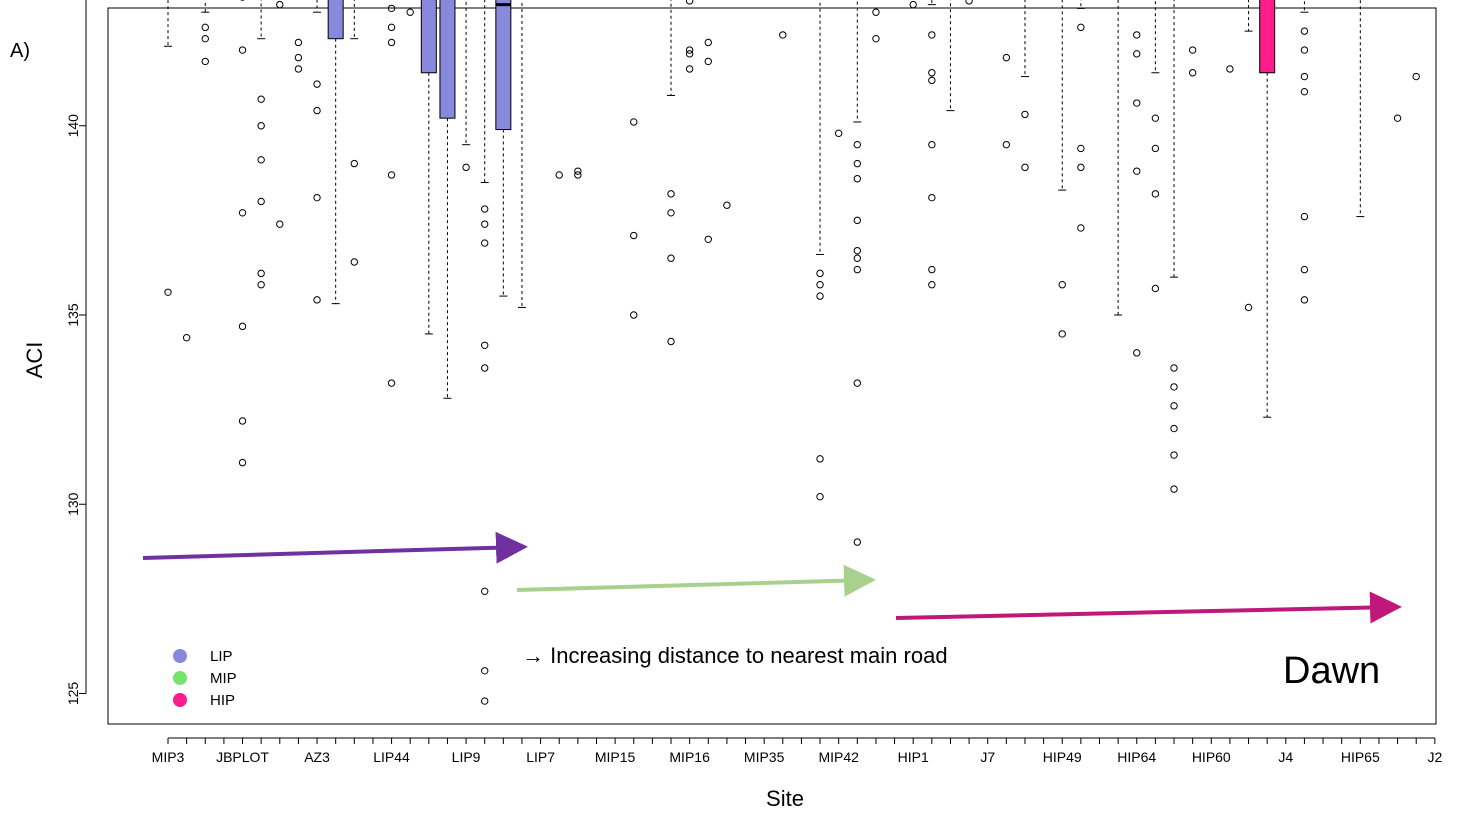 This screenshot has width=1474, height=814. Describe the element at coordinates (34, 360) in the screenshot. I see `y-axis-title: ACI` at that location.